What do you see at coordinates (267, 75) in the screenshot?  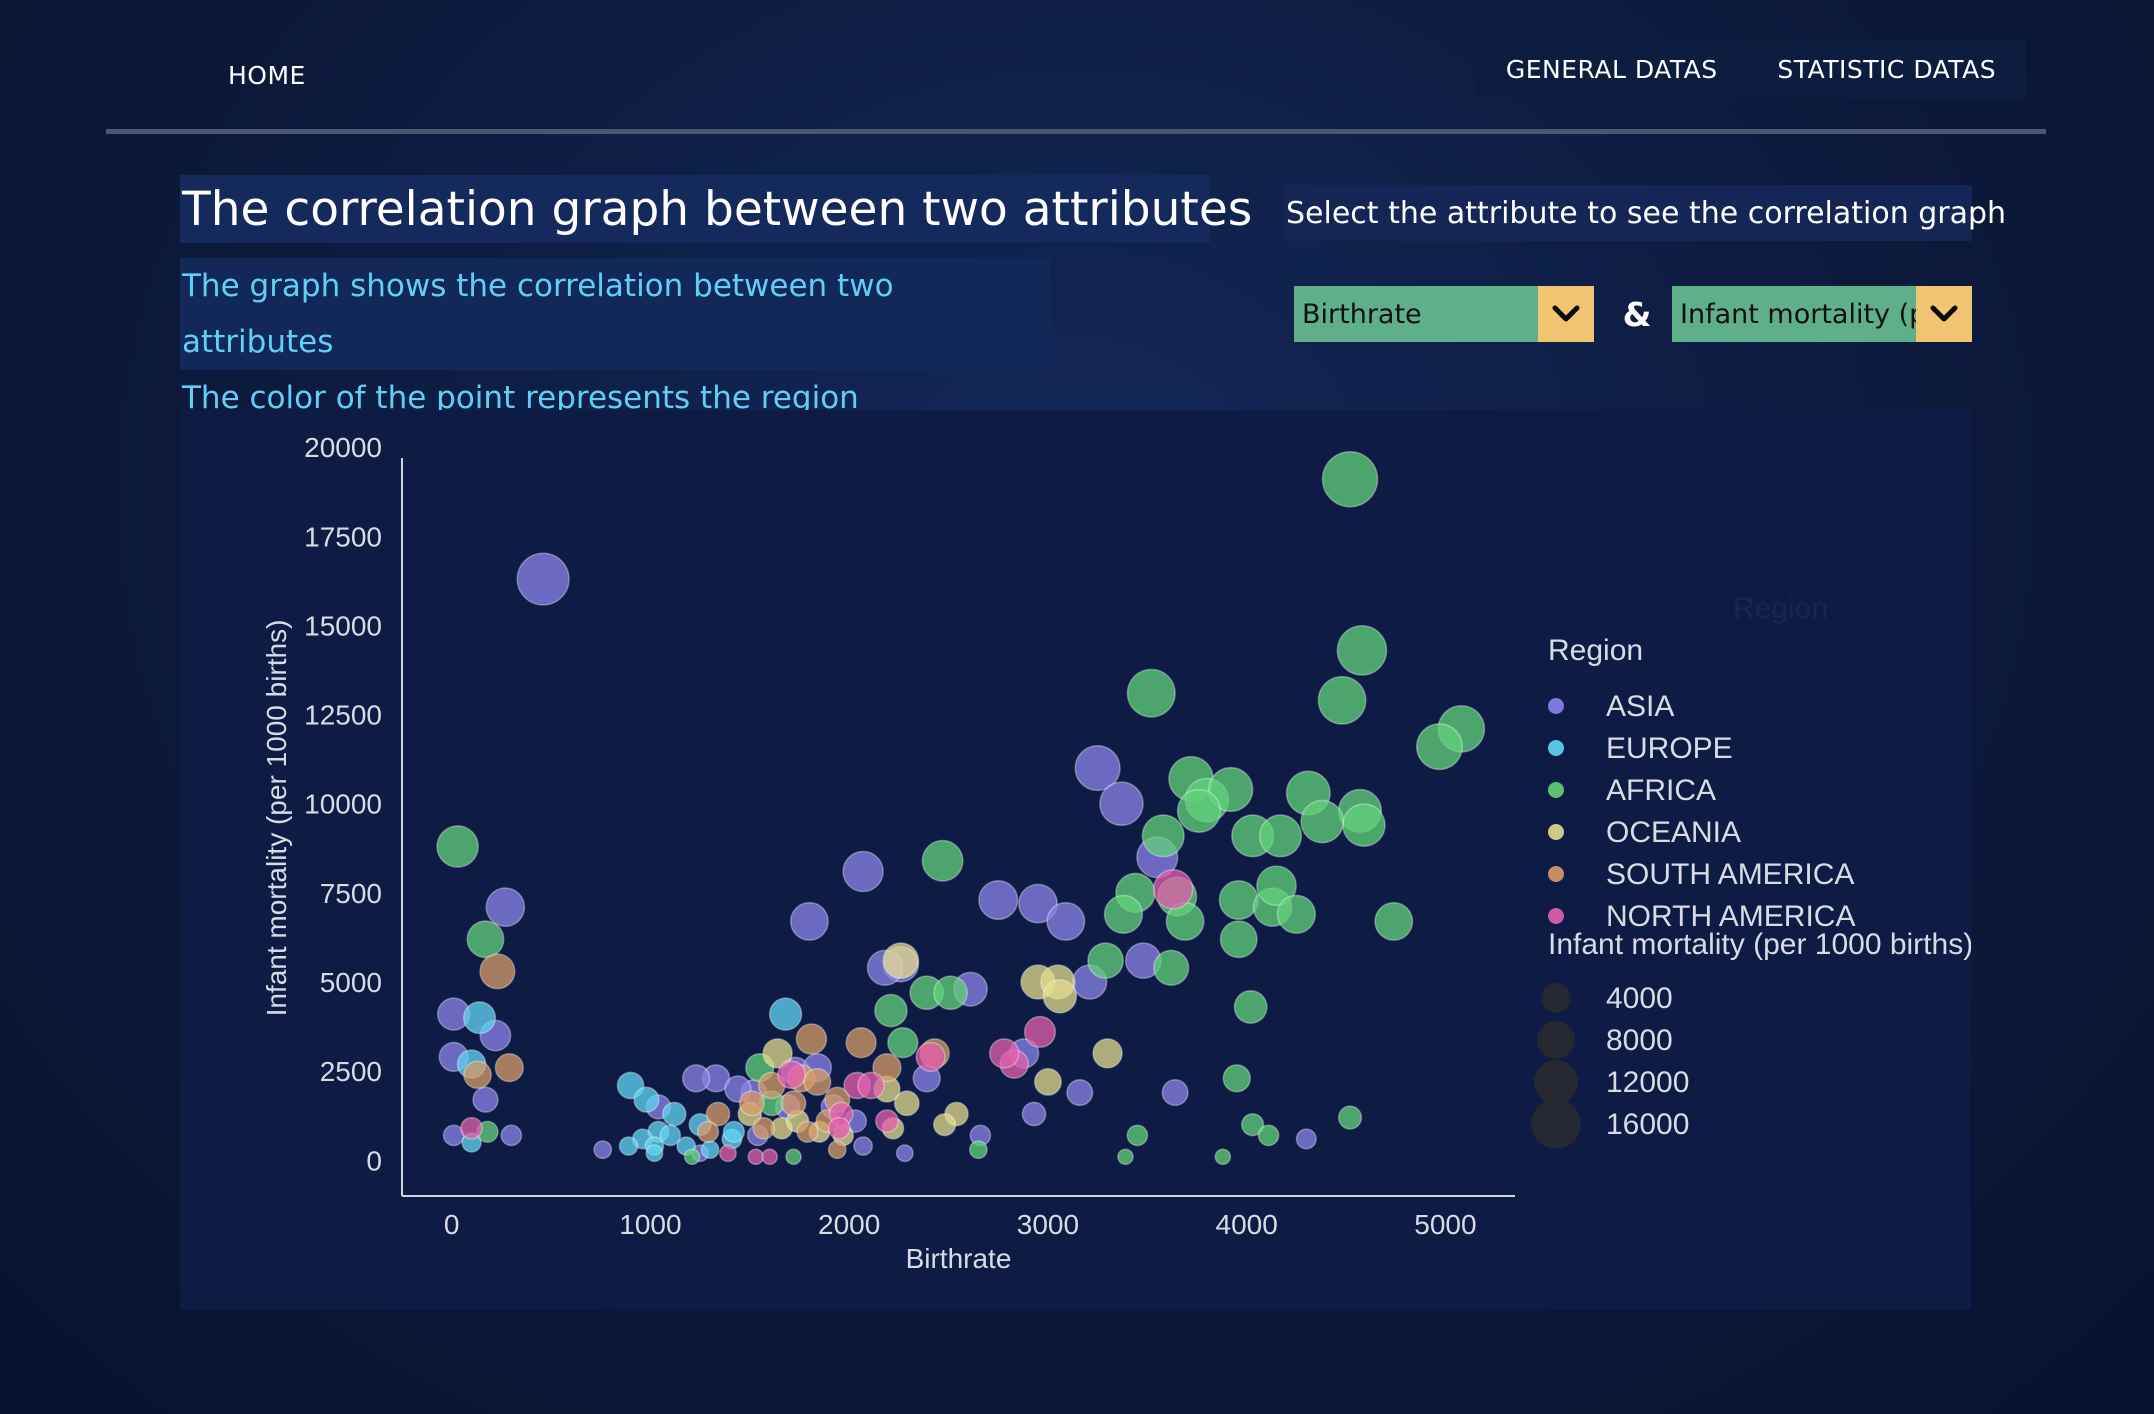 I see `nav-home-link: HOME` at bounding box center [267, 75].